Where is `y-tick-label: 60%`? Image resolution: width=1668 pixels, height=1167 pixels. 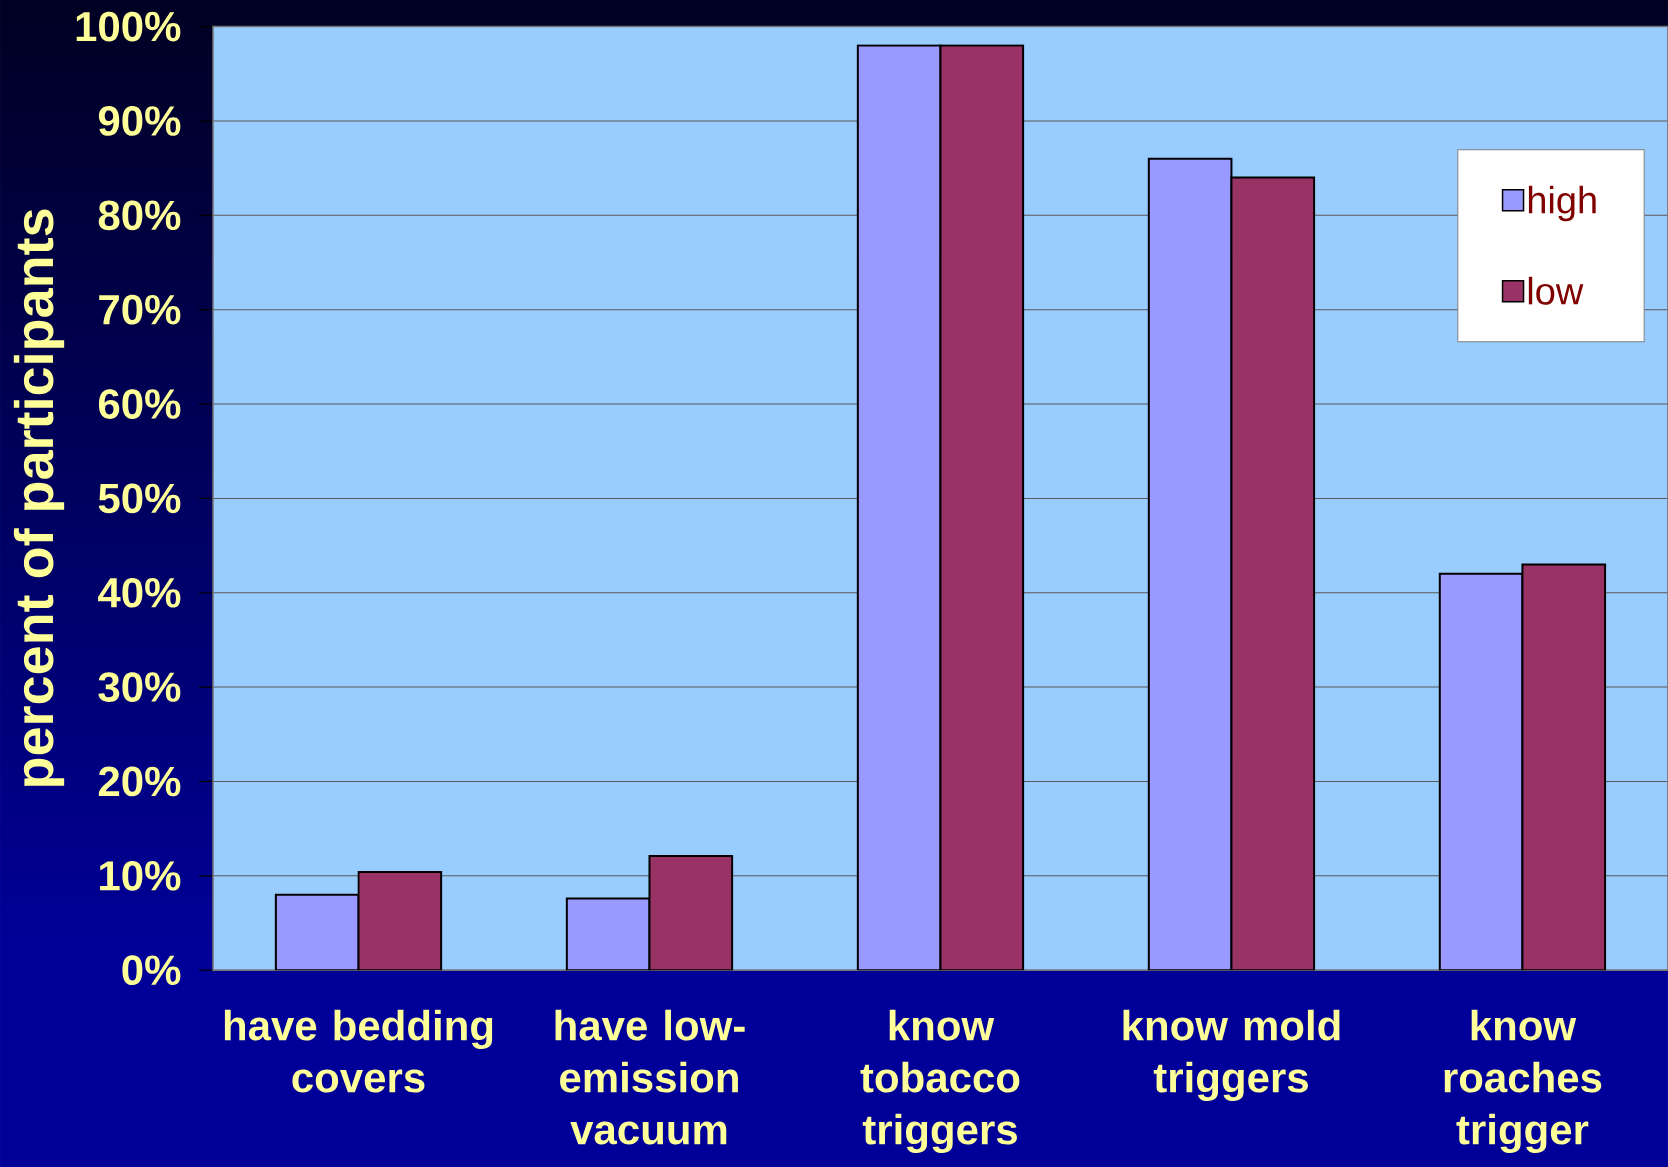 y-tick-label: 60% is located at coordinates (139, 404).